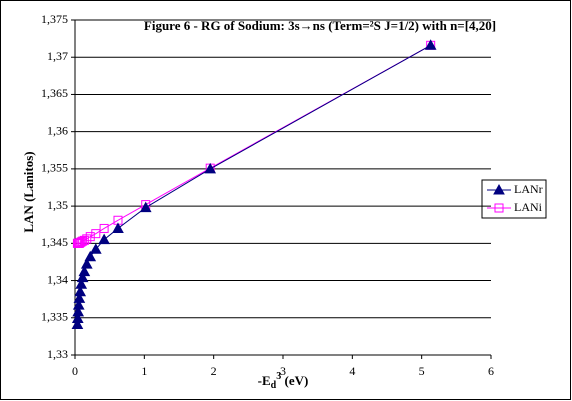 The height and width of the screenshot is (401, 572). Describe the element at coordinates (264, 380) in the screenshot. I see `x-label-part: -E` at that location.